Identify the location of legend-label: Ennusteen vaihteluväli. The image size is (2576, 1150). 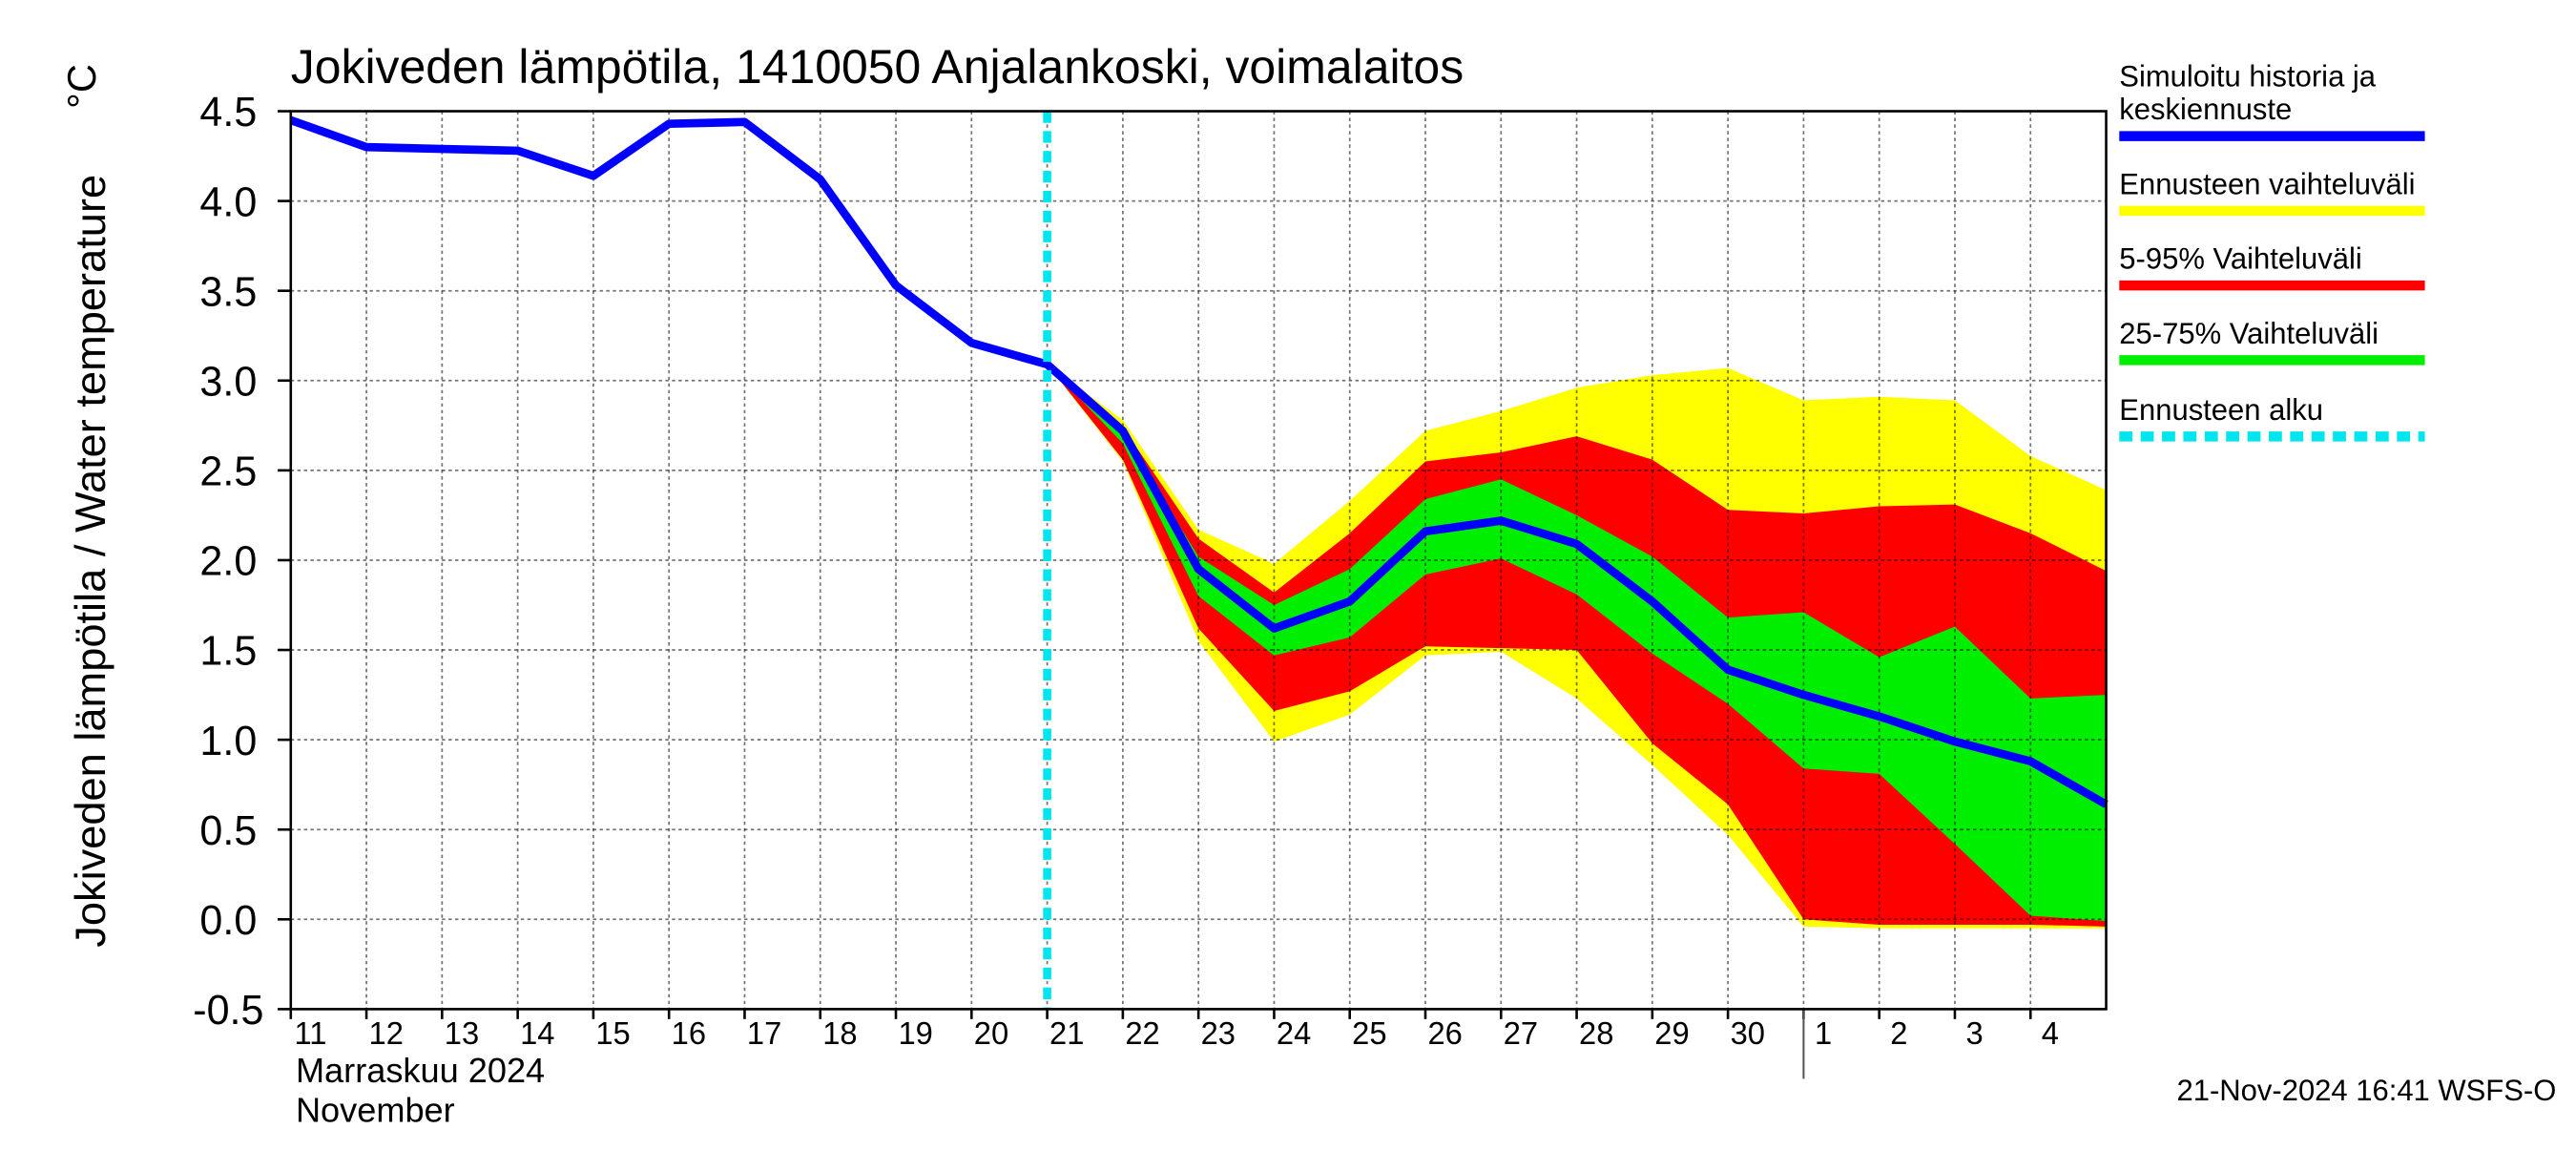
(2267, 184).